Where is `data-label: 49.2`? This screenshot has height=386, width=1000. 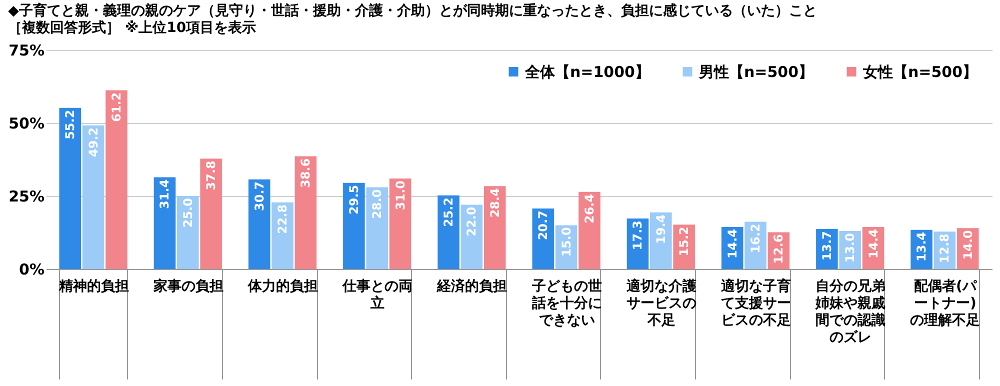 data-label: 49.2 is located at coordinates (93, 142).